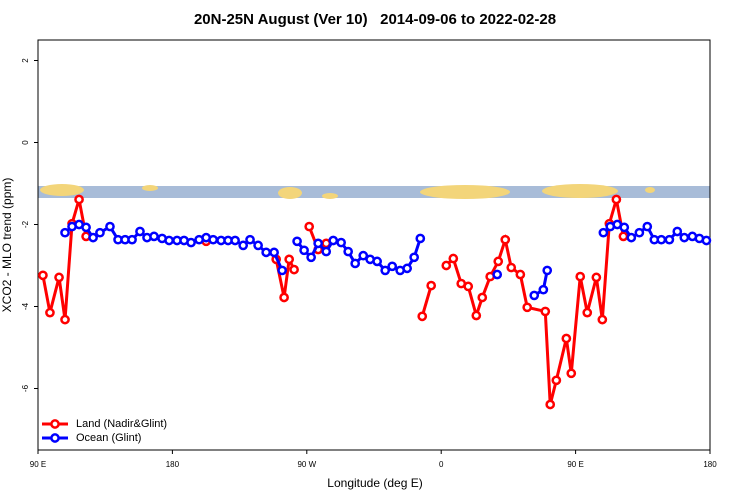 The height and width of the screenshot is (500, 750). Describe the element at coordinates (121, 424) in the screenshot. I see `legend-label: Land (Nadir&Glint)` at that location.